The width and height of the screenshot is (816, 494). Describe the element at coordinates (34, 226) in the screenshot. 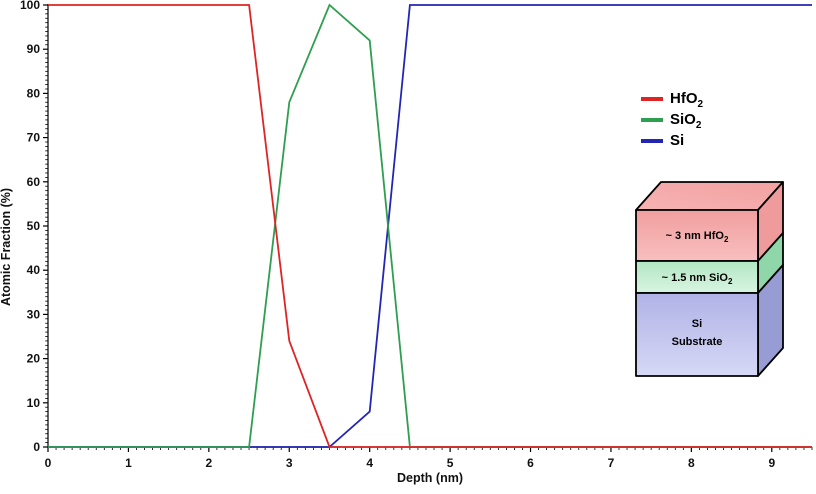

I see `y-tick-label: 50` at that location.